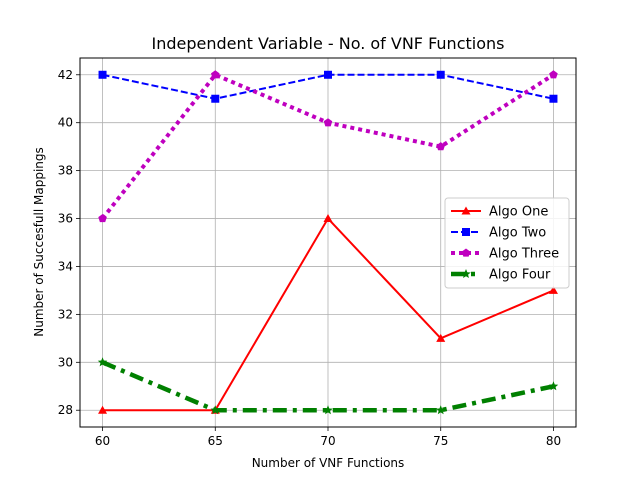 The image size is (640, 480). I want to click on y-tick-label: 32, so click(65, 314).